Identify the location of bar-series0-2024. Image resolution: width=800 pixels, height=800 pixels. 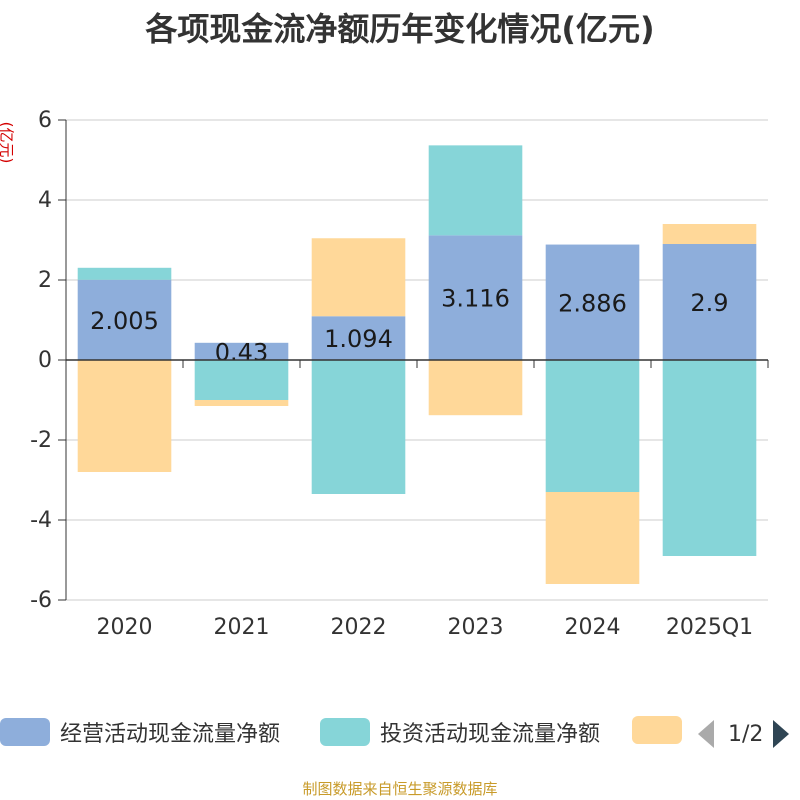
(592, 302).